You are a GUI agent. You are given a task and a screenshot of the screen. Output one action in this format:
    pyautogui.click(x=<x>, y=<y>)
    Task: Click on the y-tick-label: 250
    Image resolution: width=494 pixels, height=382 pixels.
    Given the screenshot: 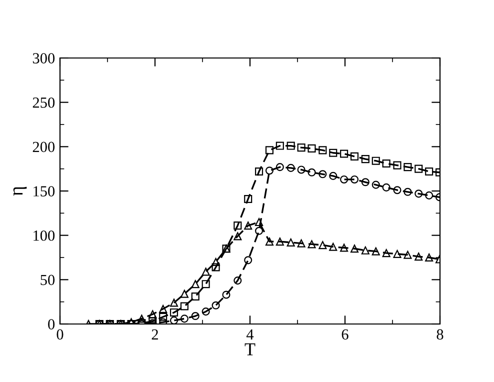 What is the action you would take?
    pyautogui.click(x=43, y=102)
    